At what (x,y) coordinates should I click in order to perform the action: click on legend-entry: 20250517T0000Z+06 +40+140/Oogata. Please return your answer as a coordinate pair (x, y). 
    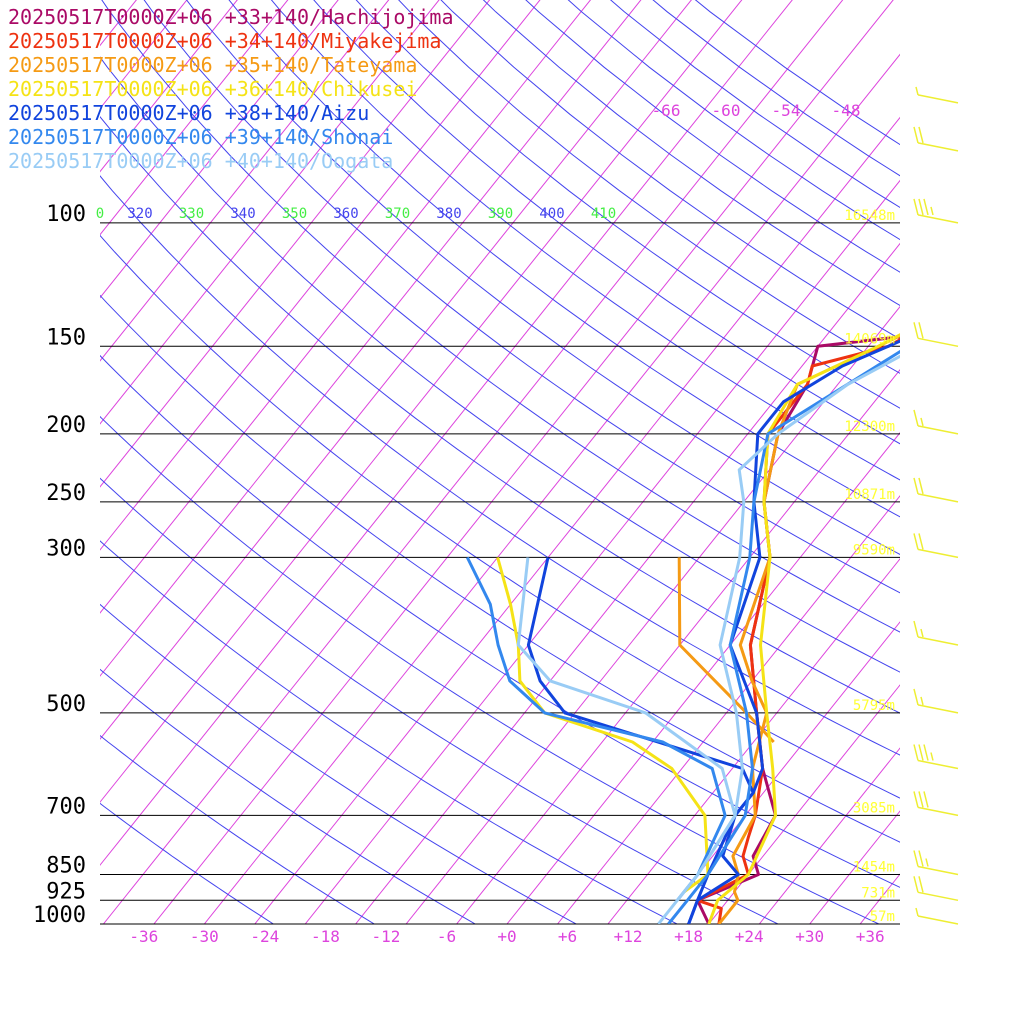
    Looking at the image, I should click on (200, 161).